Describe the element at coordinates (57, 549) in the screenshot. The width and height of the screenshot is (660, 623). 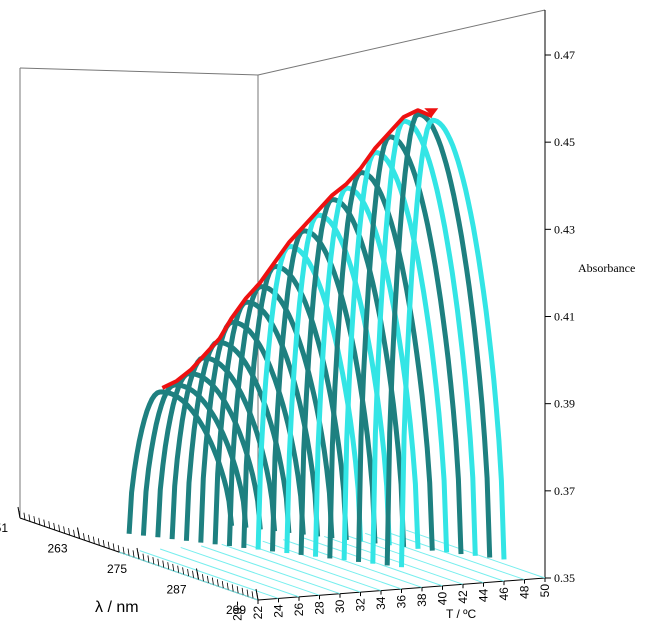
I see `x-tick-label: 263` at that location.